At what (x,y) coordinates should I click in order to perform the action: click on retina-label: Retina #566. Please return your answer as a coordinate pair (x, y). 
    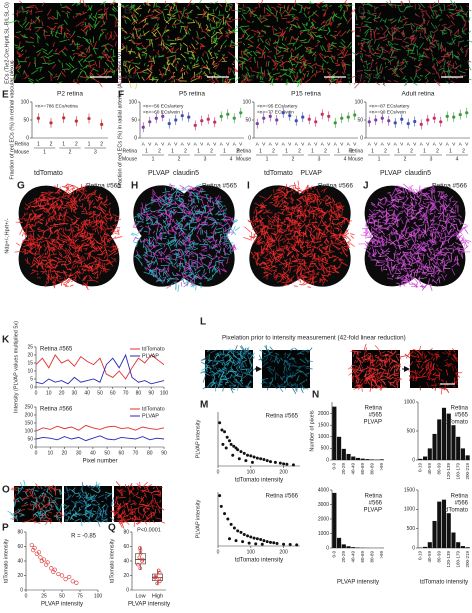
    Looking at the image, I should click on (335, 186).